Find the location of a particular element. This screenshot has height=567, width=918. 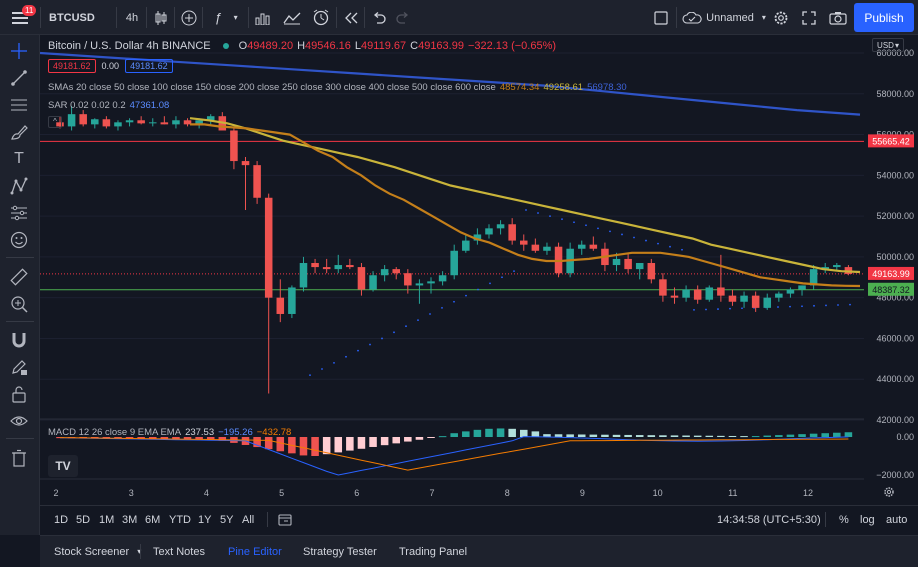

buy-button: 49181.62 is located at coordinates (149, 66).